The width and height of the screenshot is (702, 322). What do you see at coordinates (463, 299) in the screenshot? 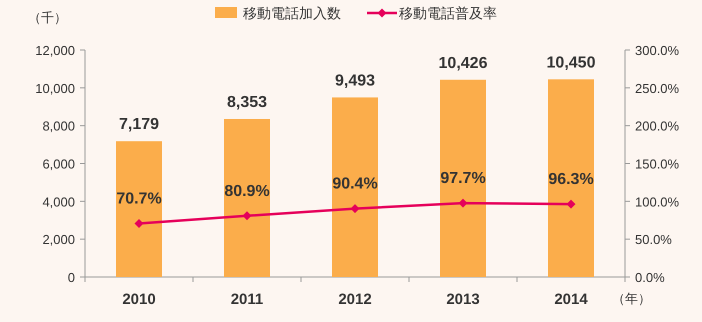
I see `x-tick-label: 2013` at bounding box center [463, 299].